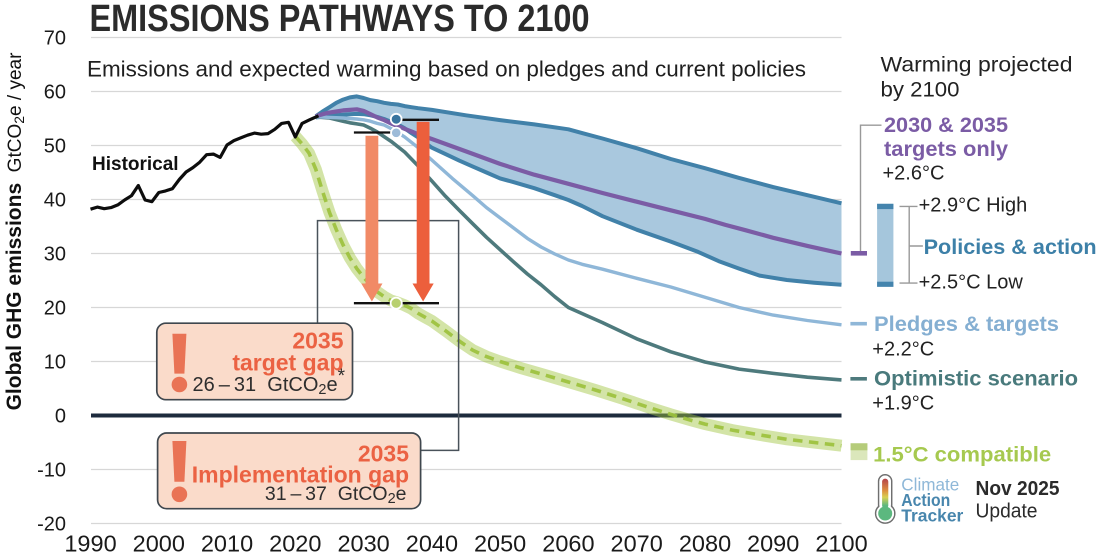 This screenshot has height=560, width=1110. I want to click on svg-text: +1.9°C, so click(903, 404).